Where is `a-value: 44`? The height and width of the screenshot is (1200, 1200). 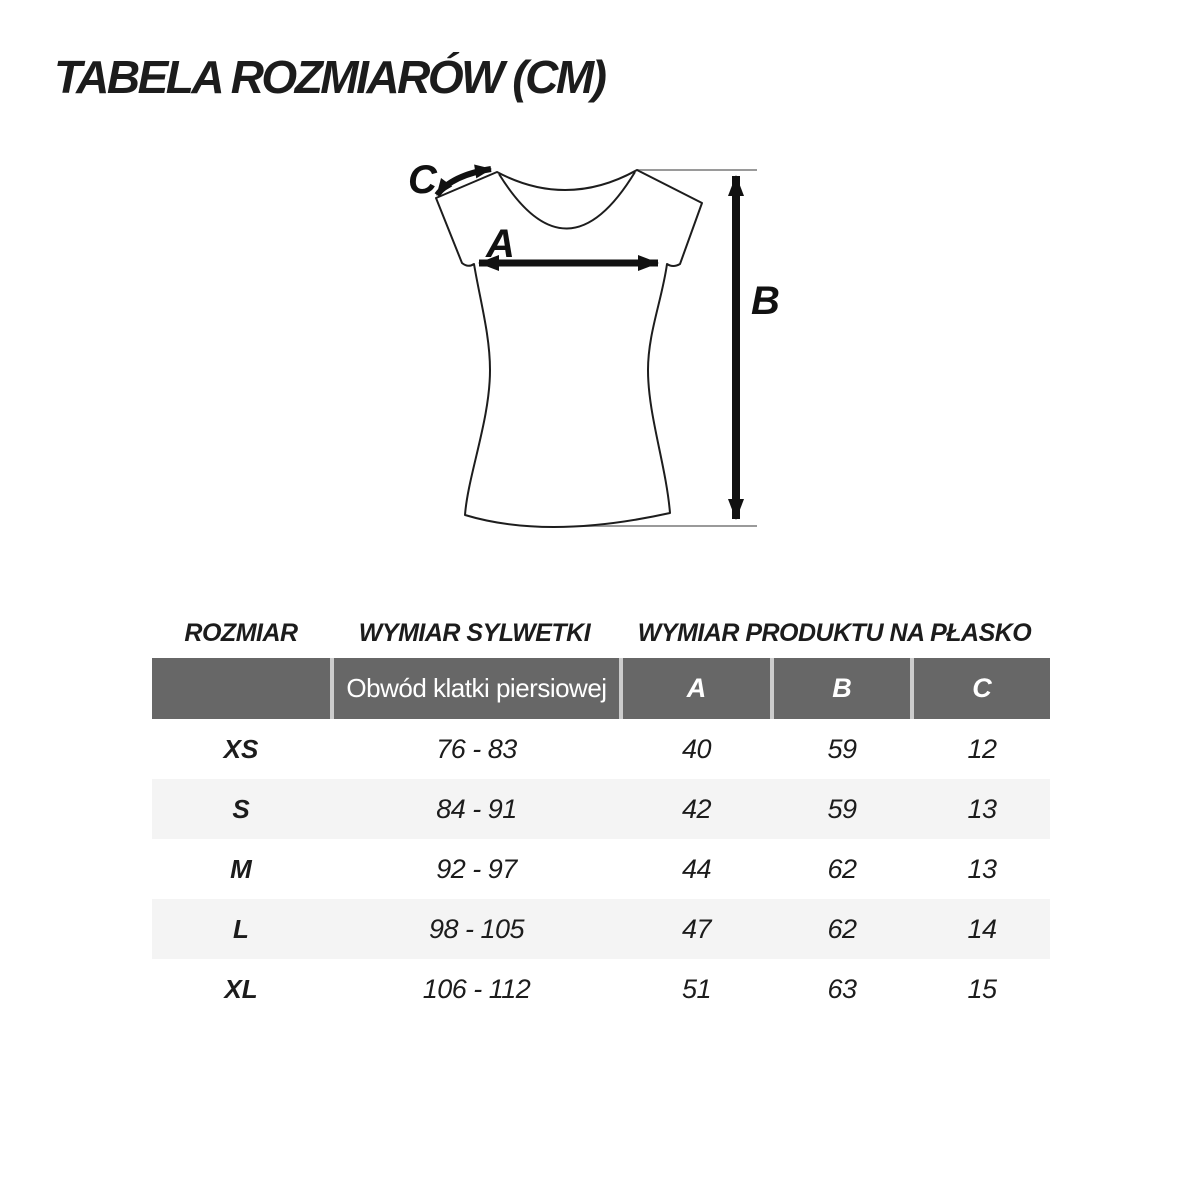
a-value: 44 is located at coordinates (696, 869).